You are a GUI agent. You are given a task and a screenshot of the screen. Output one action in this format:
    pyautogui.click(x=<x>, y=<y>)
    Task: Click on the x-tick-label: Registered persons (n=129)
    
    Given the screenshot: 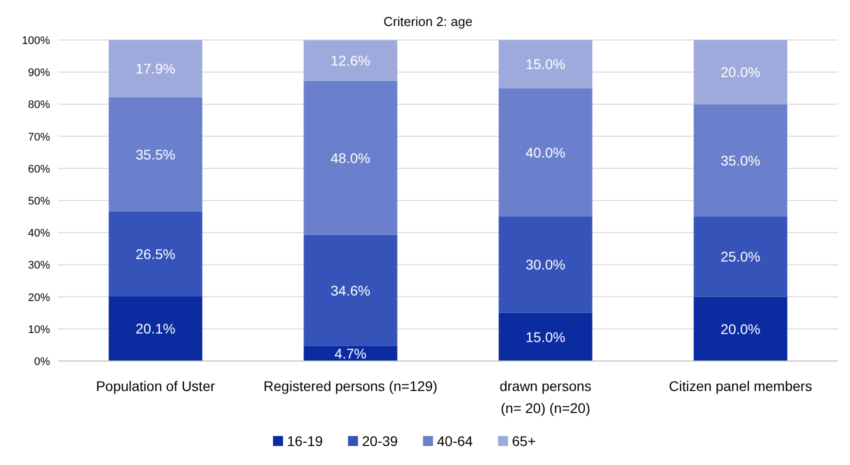 What is the action you would take?
    pyautogui.click(x=351, y=386)
    